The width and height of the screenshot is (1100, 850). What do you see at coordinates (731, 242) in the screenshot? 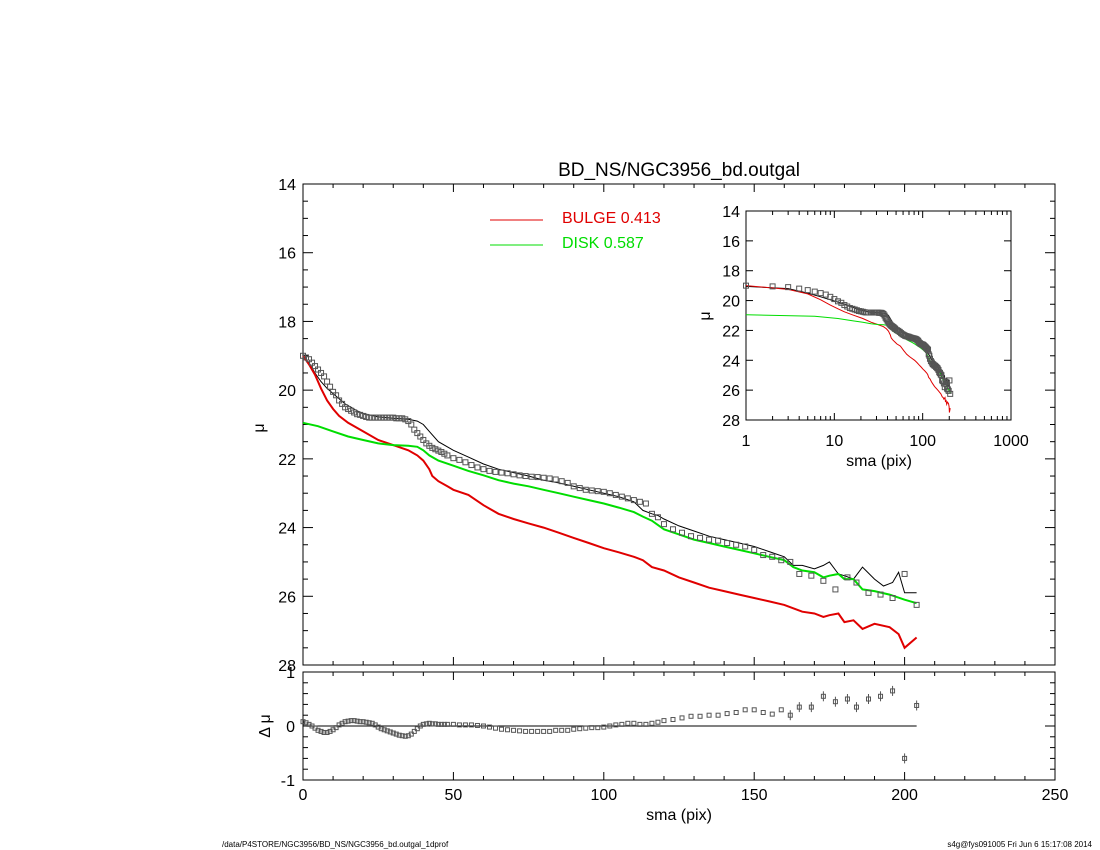
I see `y-tick-label: 16` at bounding box center [731, 242].